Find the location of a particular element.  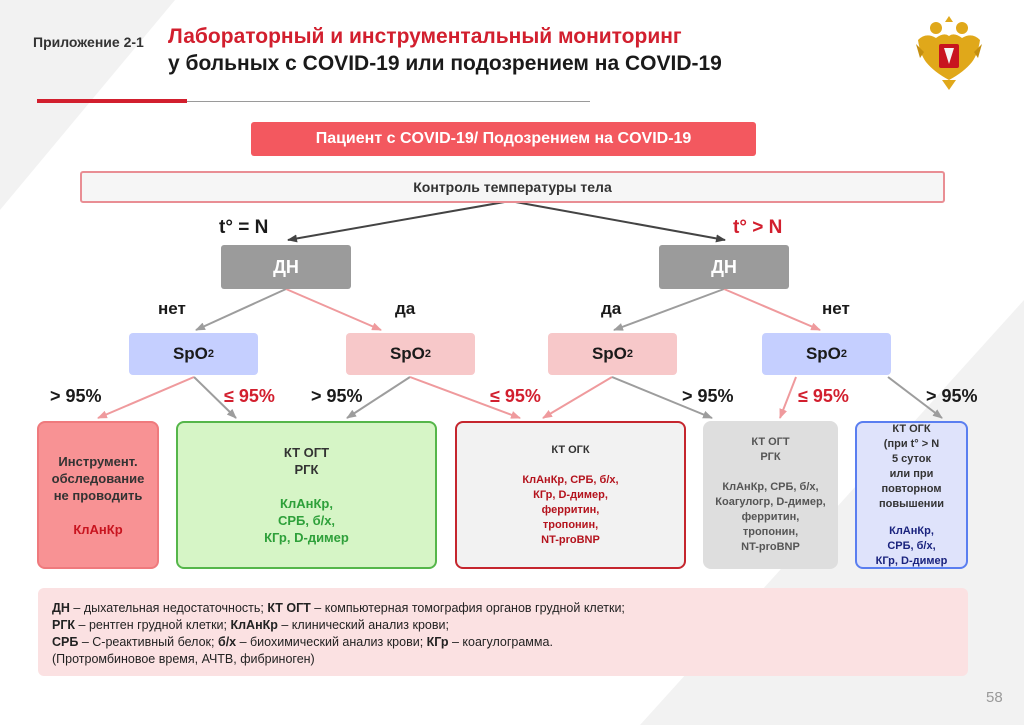

result4-labs2: Коагулогр, D-димер, is located at coordinates (770, 502).